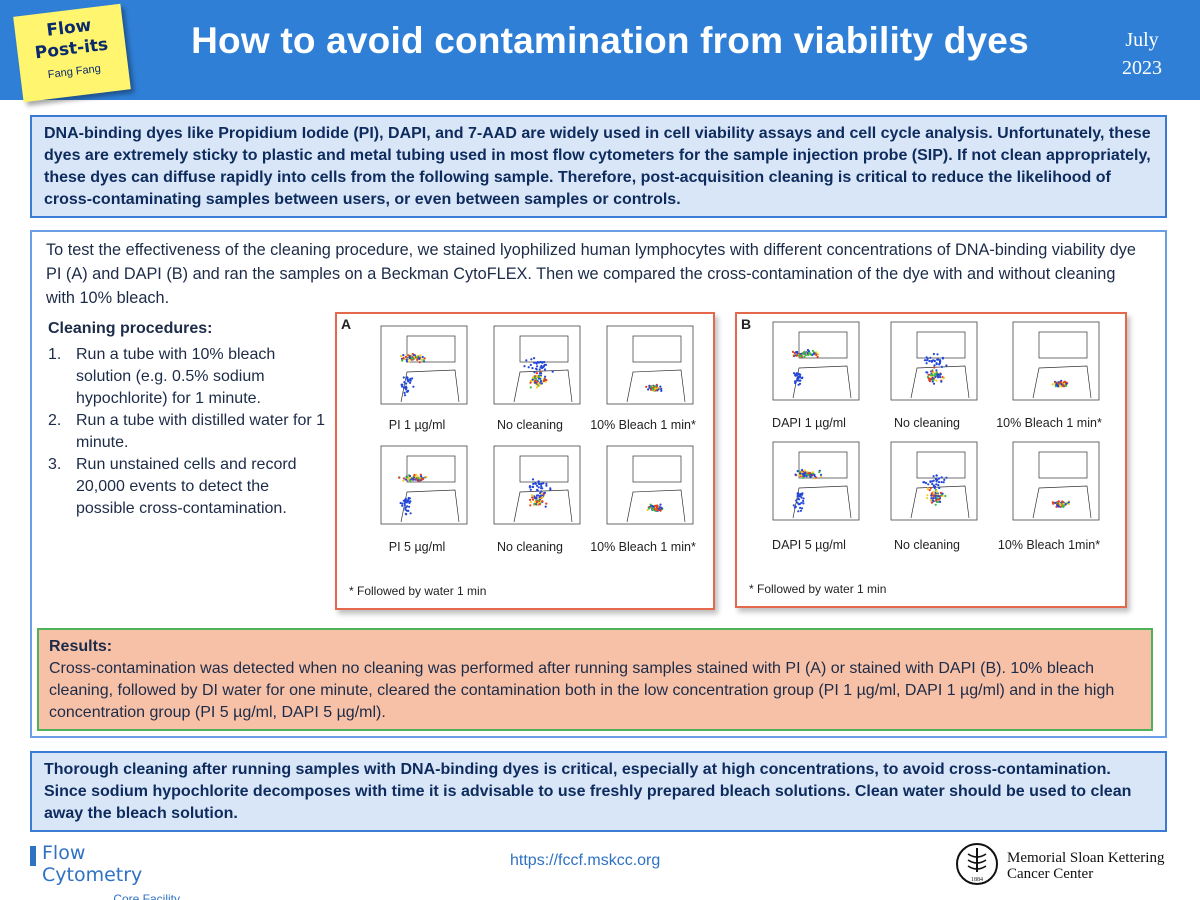  Describe the element at coordinates (643, 425) in the screenshot. I see `plot-label: 10% Bleach 1 min*` at that location.